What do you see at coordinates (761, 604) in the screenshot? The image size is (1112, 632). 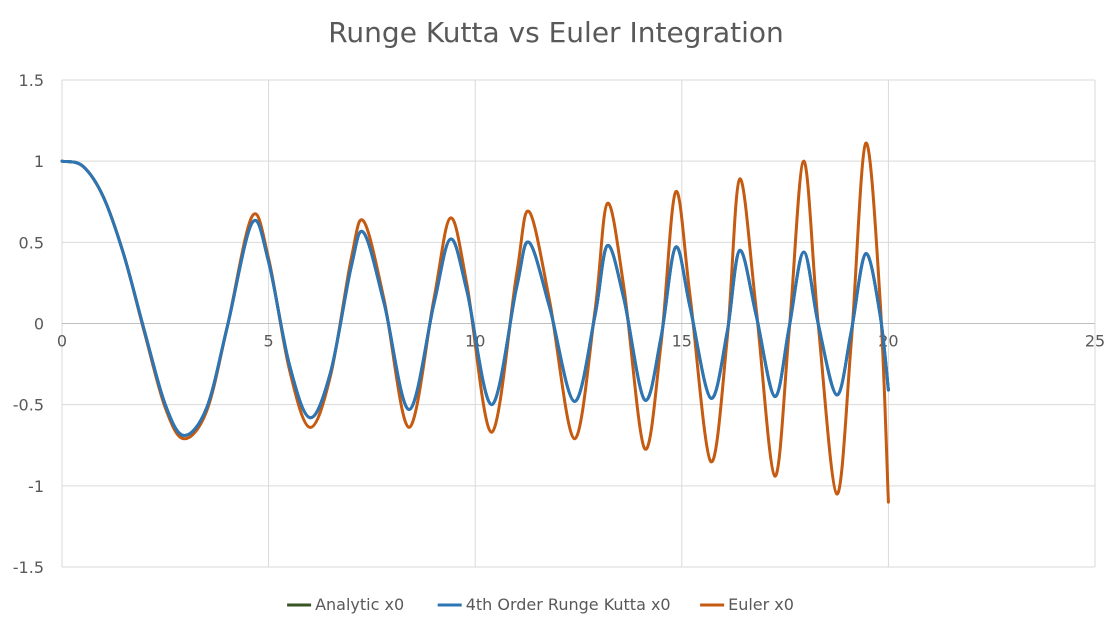 I see `legend-label: Euler x0` at bounding box center [761, 604].